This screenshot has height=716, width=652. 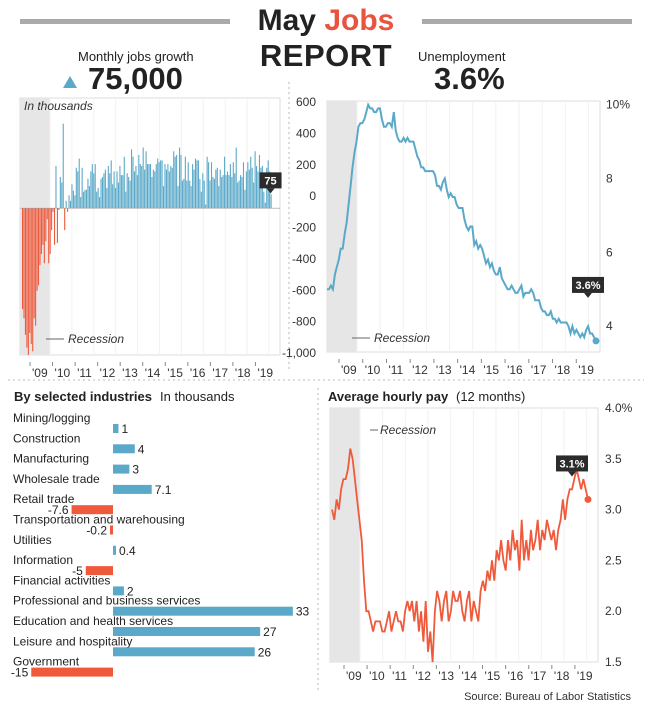 I want to click on unemp-callout-box, so click(x=588, y=284).